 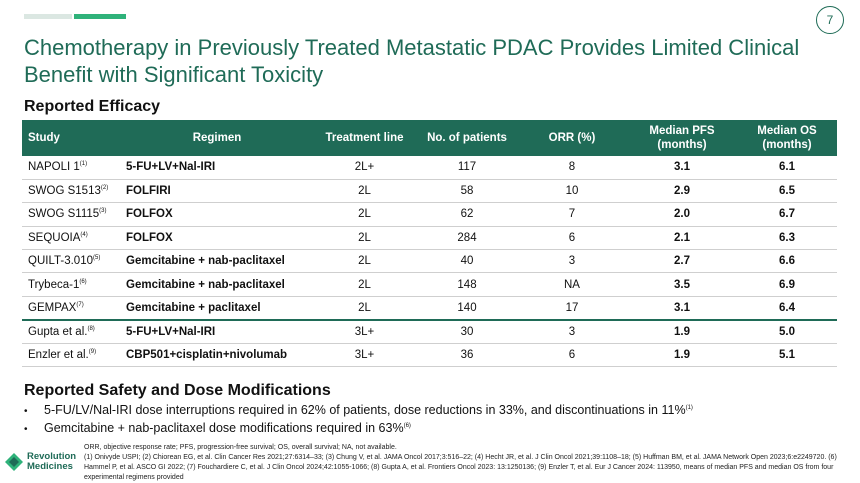 I want to click on cell-os: 6.4, so click(x=787, y=308).